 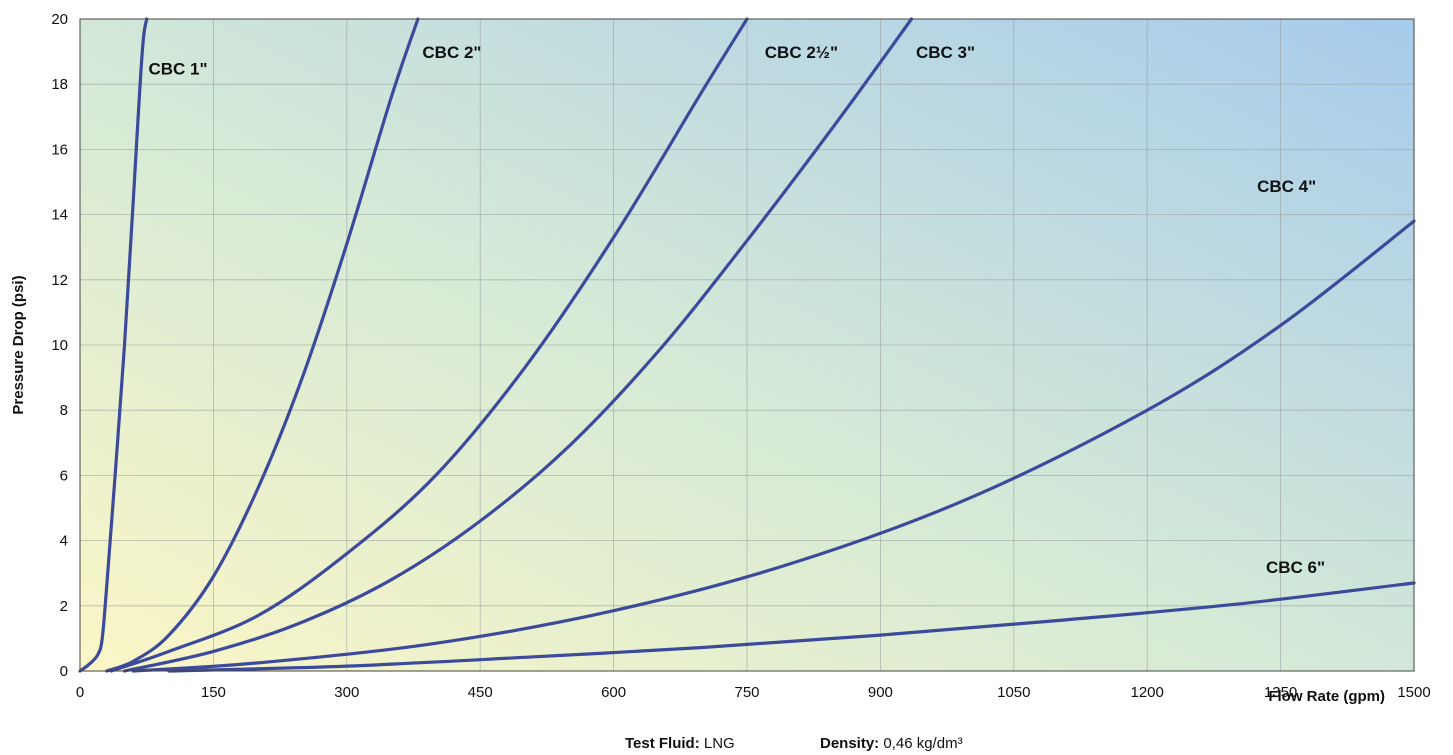 I want to click on x-tick-label: 450, so click(x=480, y=692).